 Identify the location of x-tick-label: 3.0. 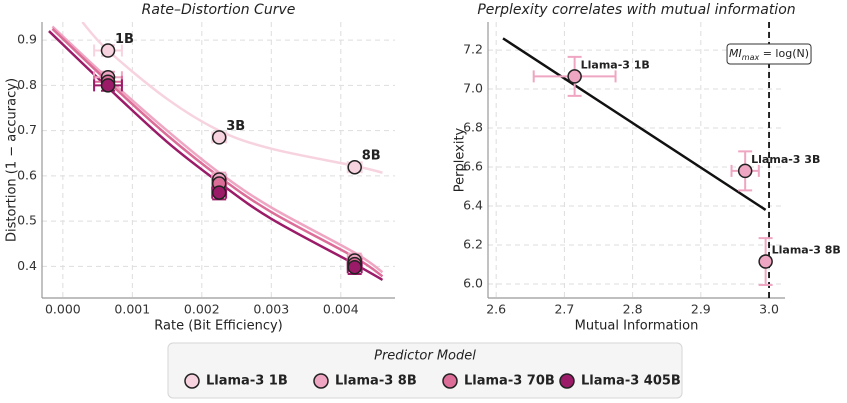
(769, 309).